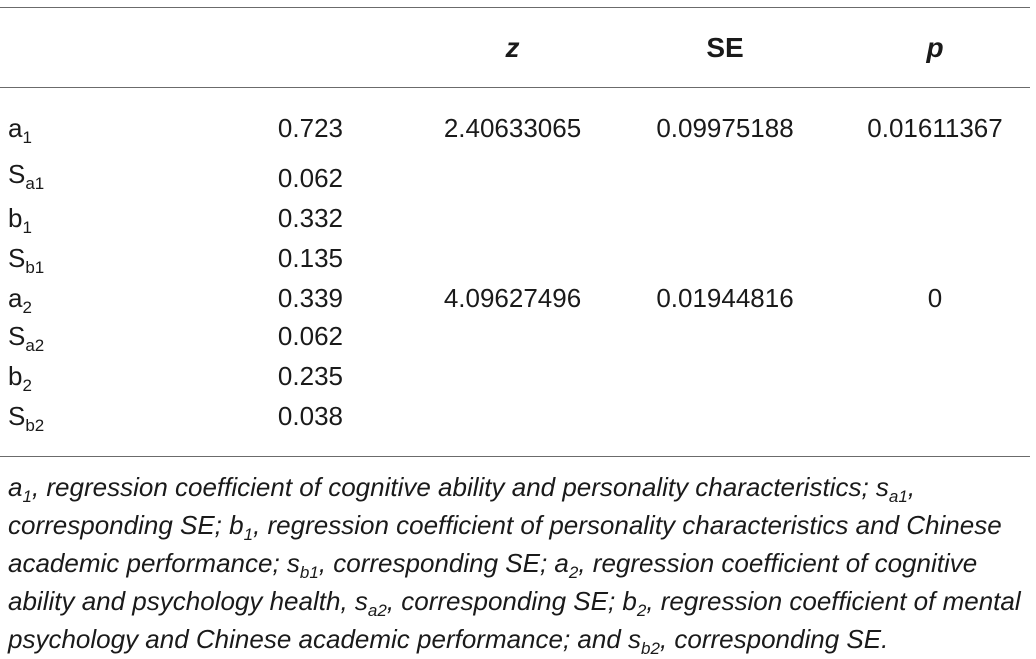 The height and width of the screenshot is (659, 1036). What do you see at coordinates (35, 183) in the screenshot?
I see `row-label-subscript: a1` at bounding box center [35, 183].